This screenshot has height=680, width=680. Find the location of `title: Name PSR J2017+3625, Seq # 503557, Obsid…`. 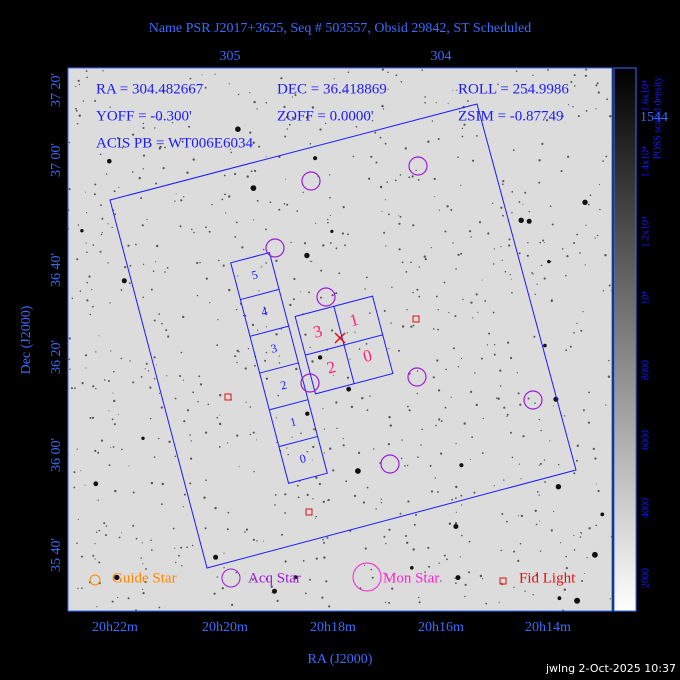

title: Name PSR J2017+3625, Seq # 503557, Obsid… is located at coordinates (340, 28).